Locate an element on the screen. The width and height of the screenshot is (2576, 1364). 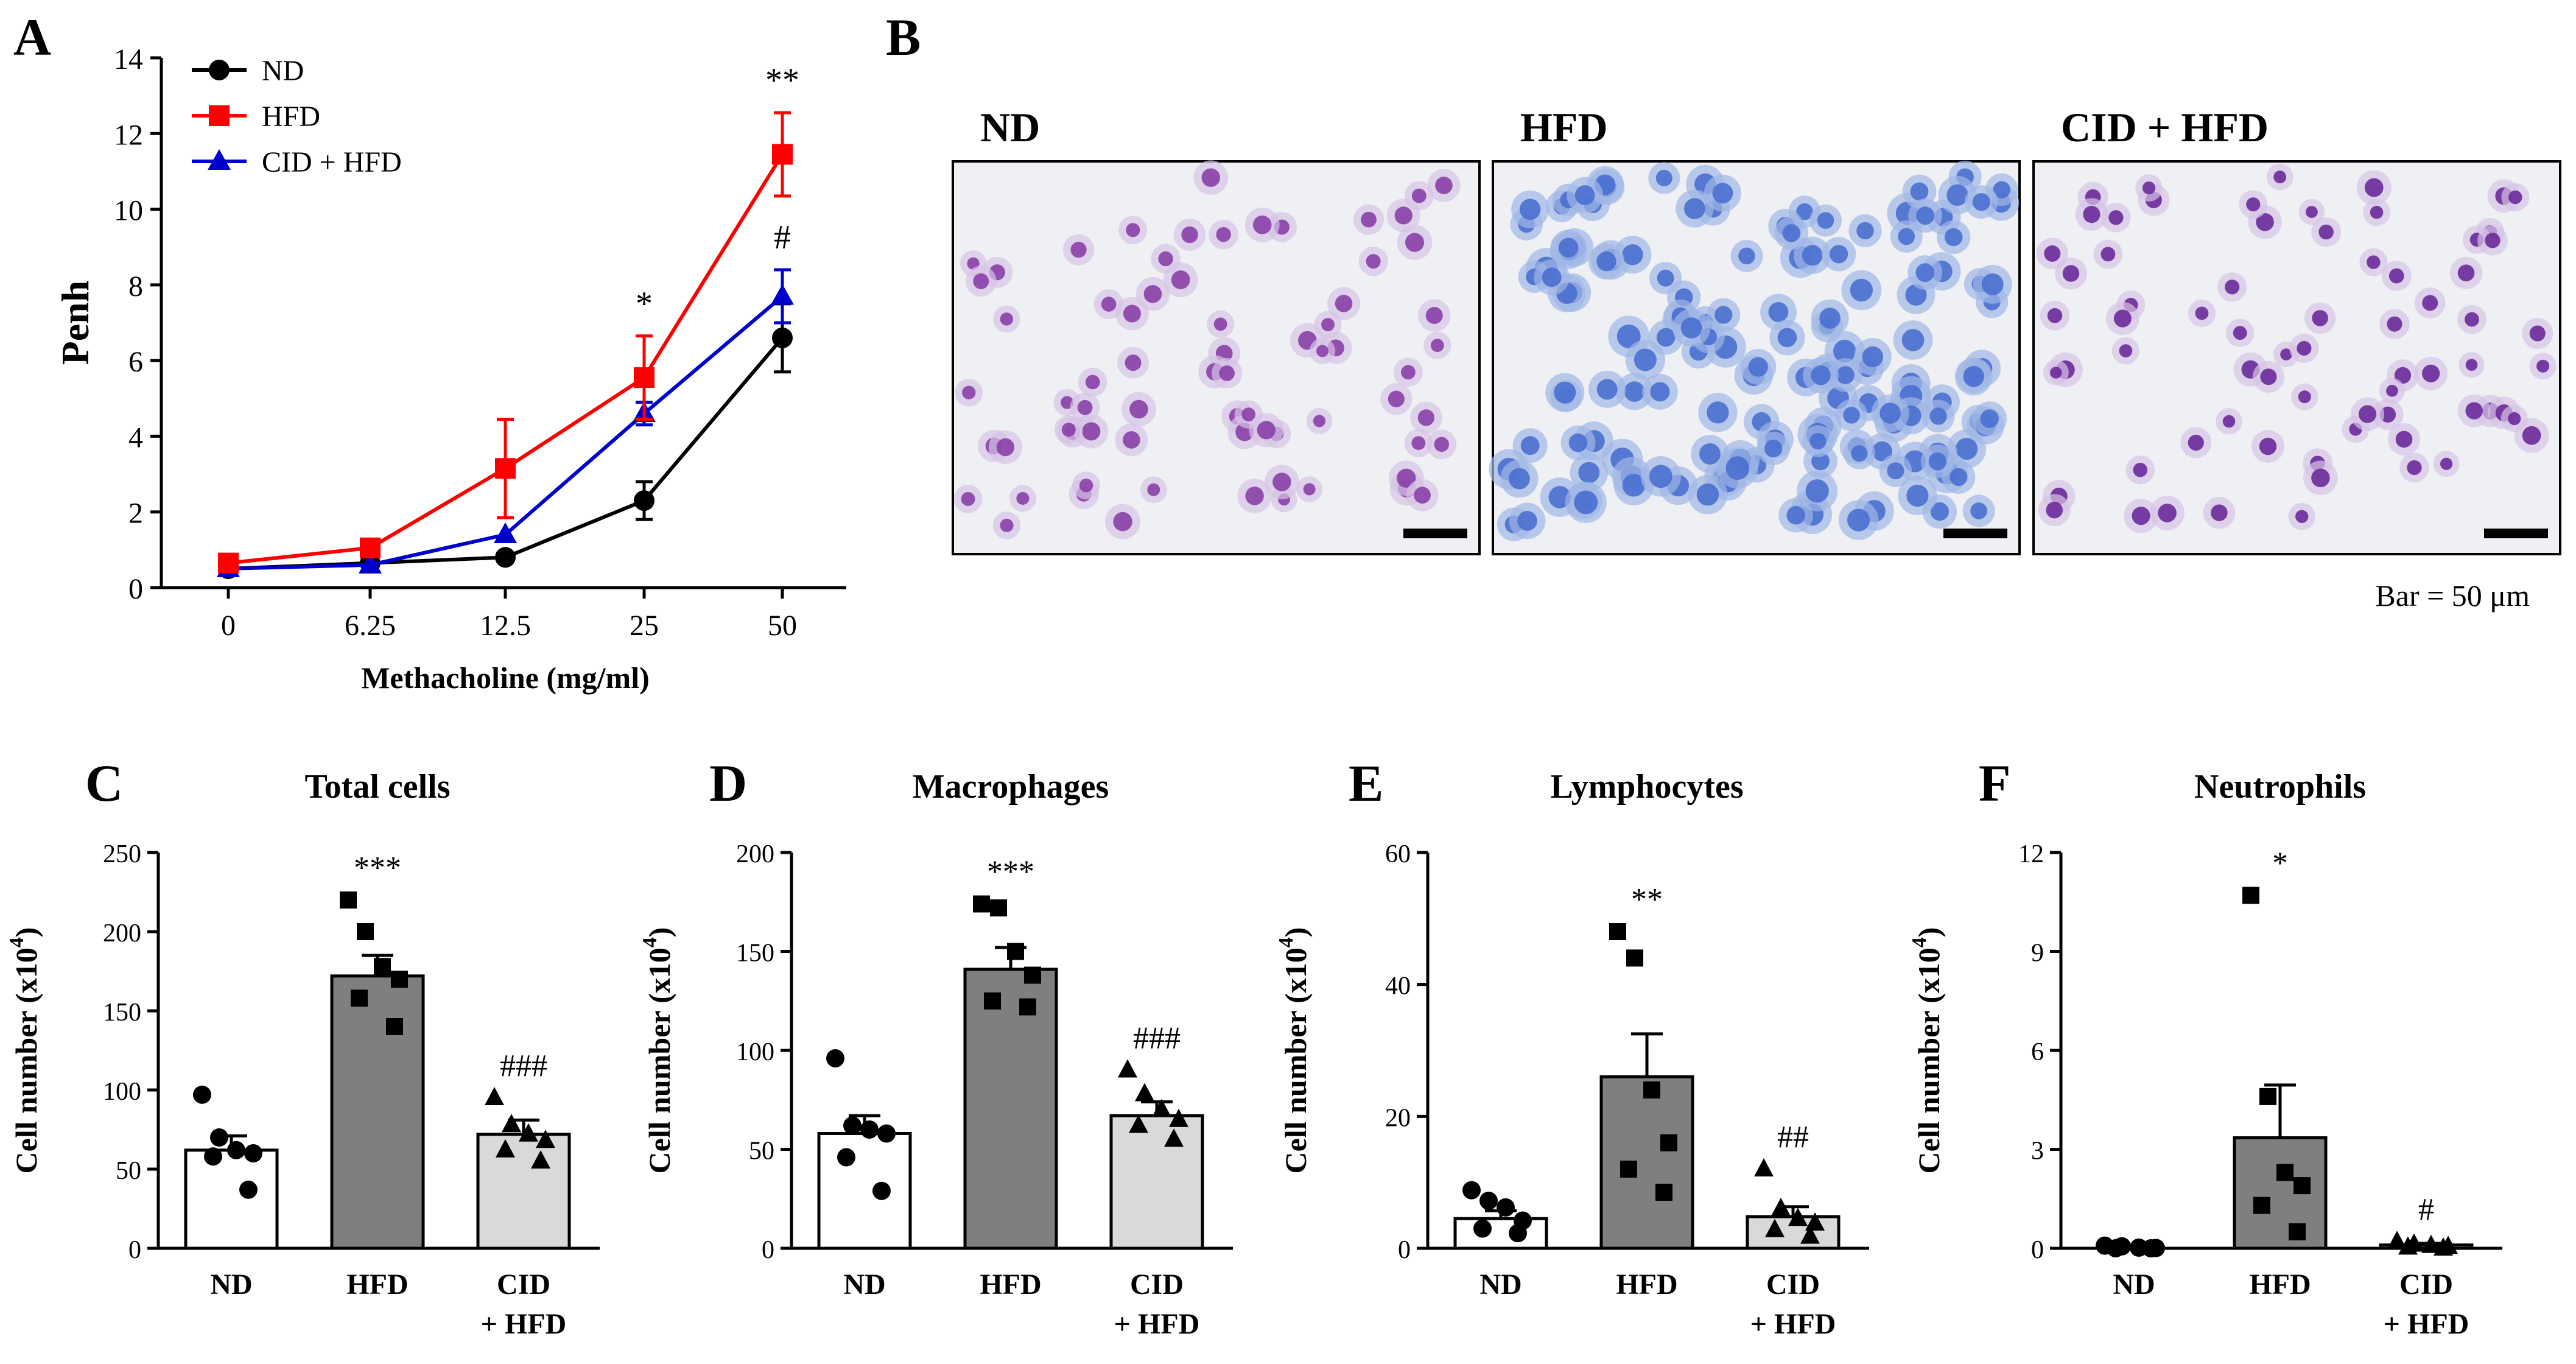
significance-label: # is located at coordinates (782, 237).